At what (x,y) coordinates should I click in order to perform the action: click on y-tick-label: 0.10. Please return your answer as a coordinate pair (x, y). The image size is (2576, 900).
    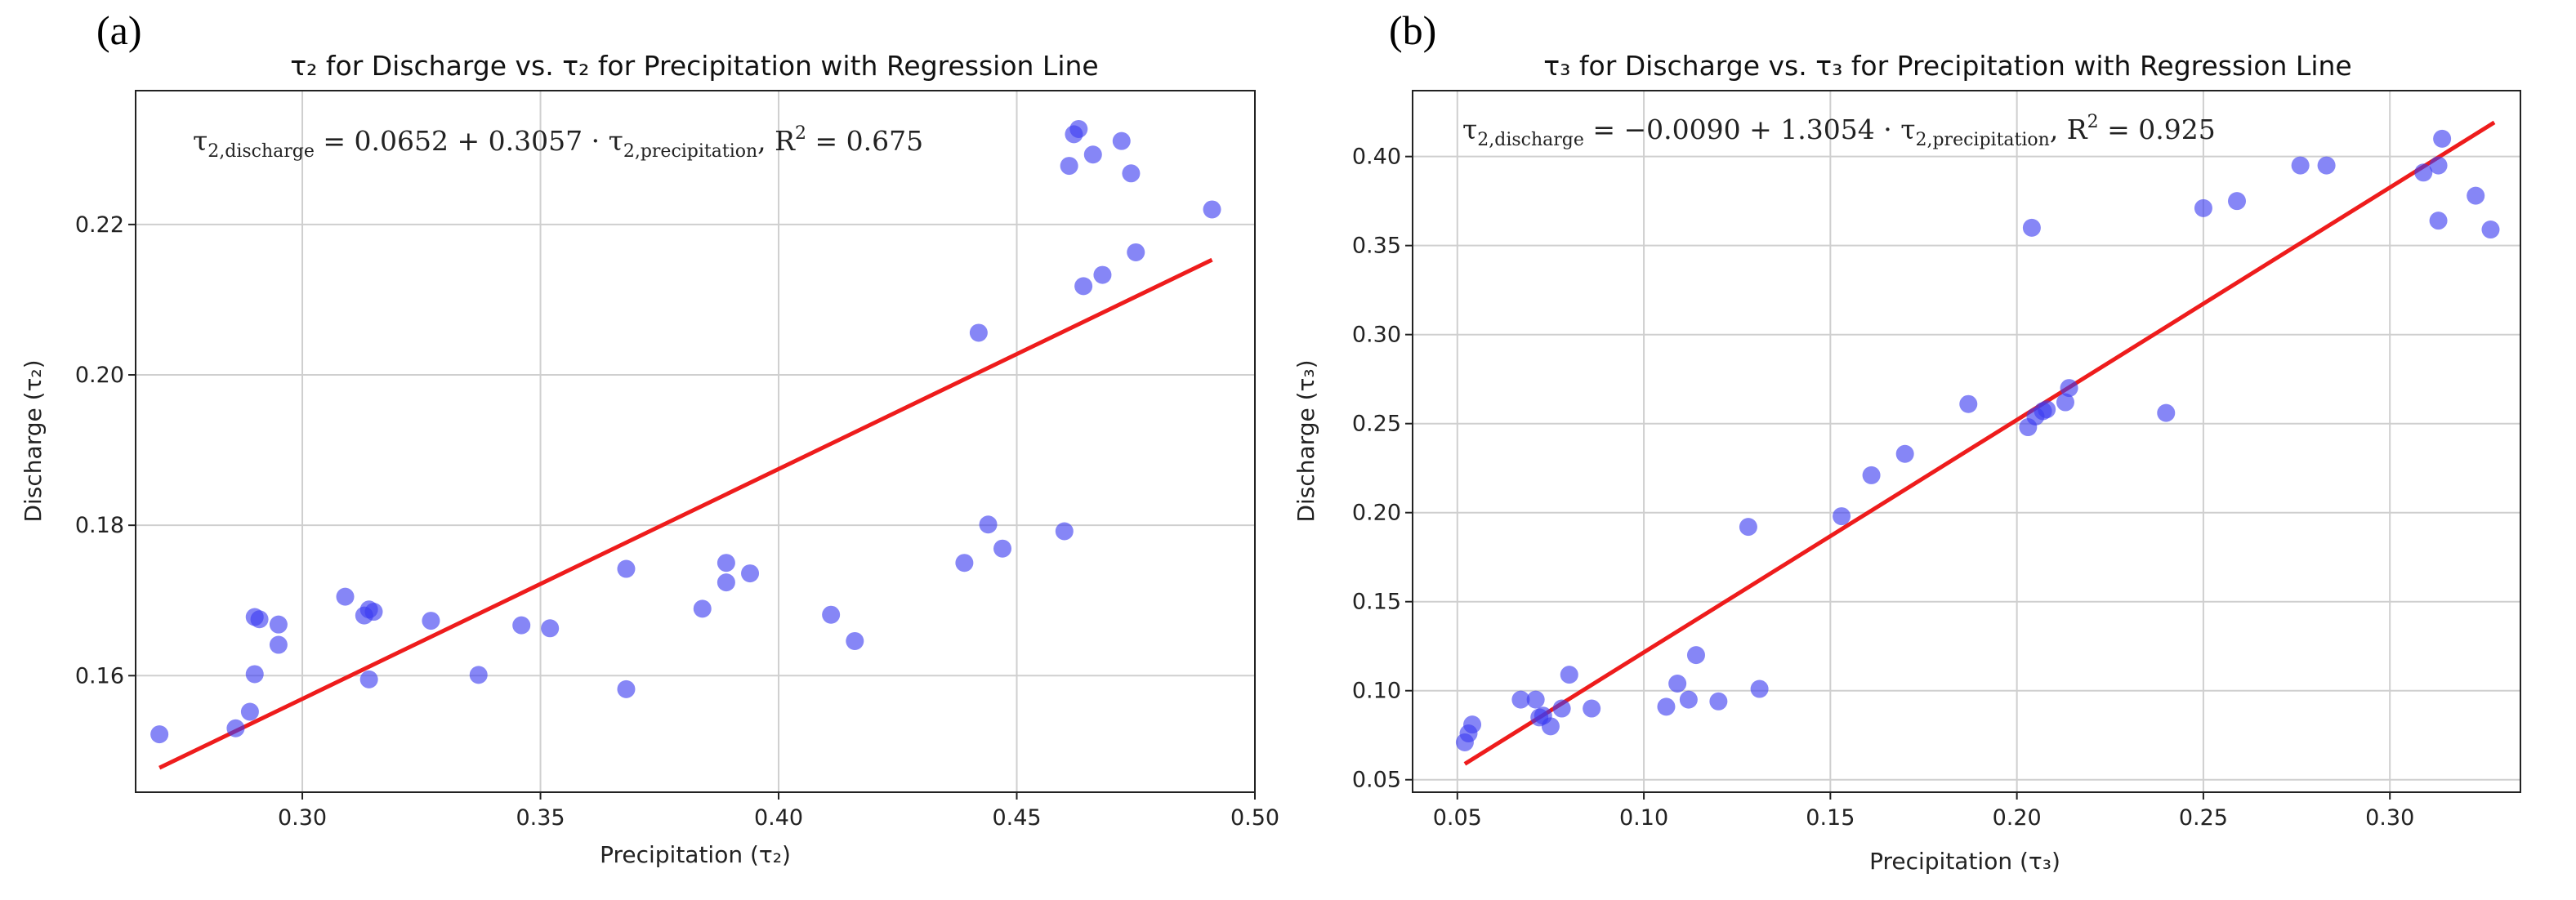
    Looking at the image, I should click on (1377, 692).